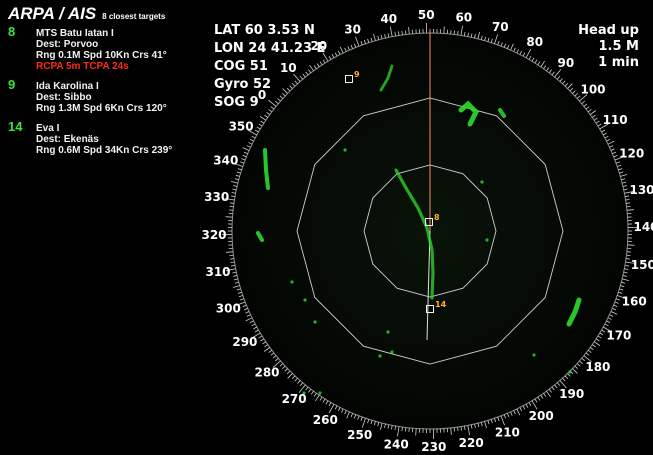  I want to click on bearing-label: 90, so click(566, 63).